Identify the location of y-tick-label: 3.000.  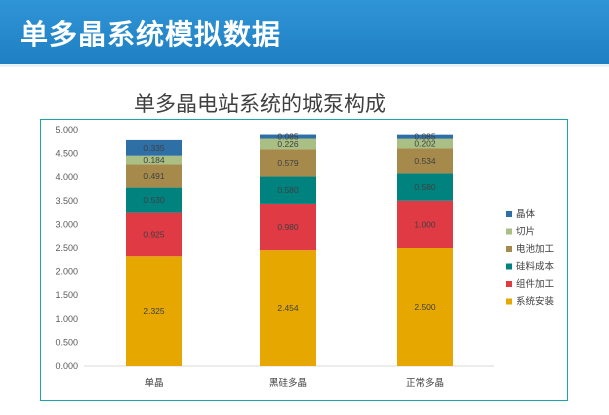
(66, 224).